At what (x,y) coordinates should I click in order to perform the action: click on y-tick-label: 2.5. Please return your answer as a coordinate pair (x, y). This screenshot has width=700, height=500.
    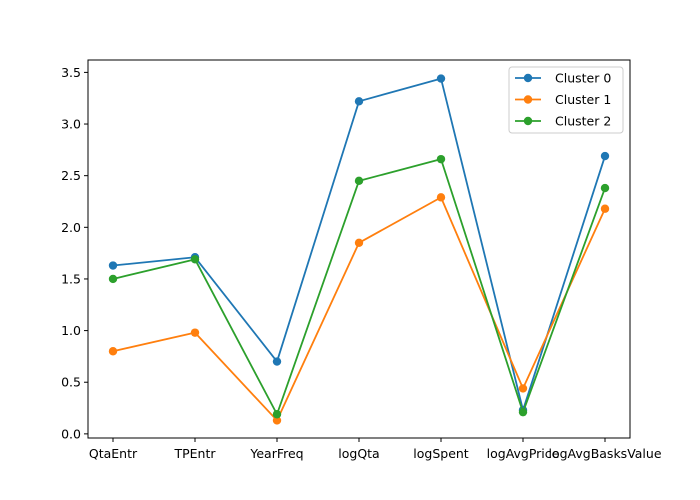
    Looking at the image, I should click on (71, 175).